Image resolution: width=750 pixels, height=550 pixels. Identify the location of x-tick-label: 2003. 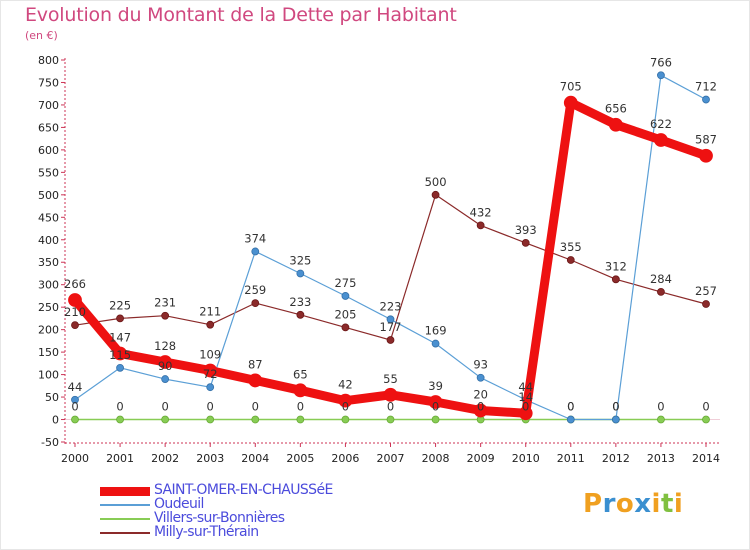
(210, 458).